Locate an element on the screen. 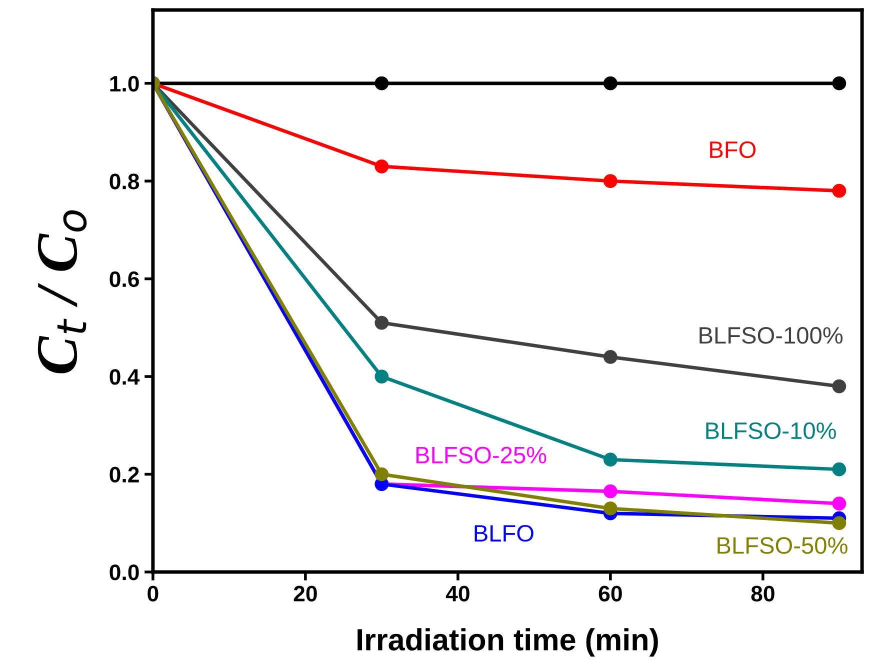  series-label: BFO is located at coordinates (733, 149).